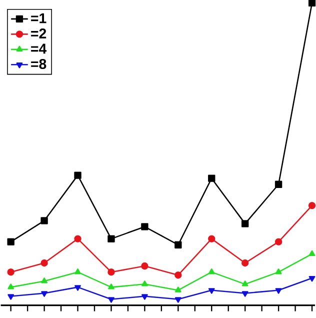  What do you see at coordinates (38, 33) in the screenshot?
I see `legend-label: =2` at bounding box center [38, 33].